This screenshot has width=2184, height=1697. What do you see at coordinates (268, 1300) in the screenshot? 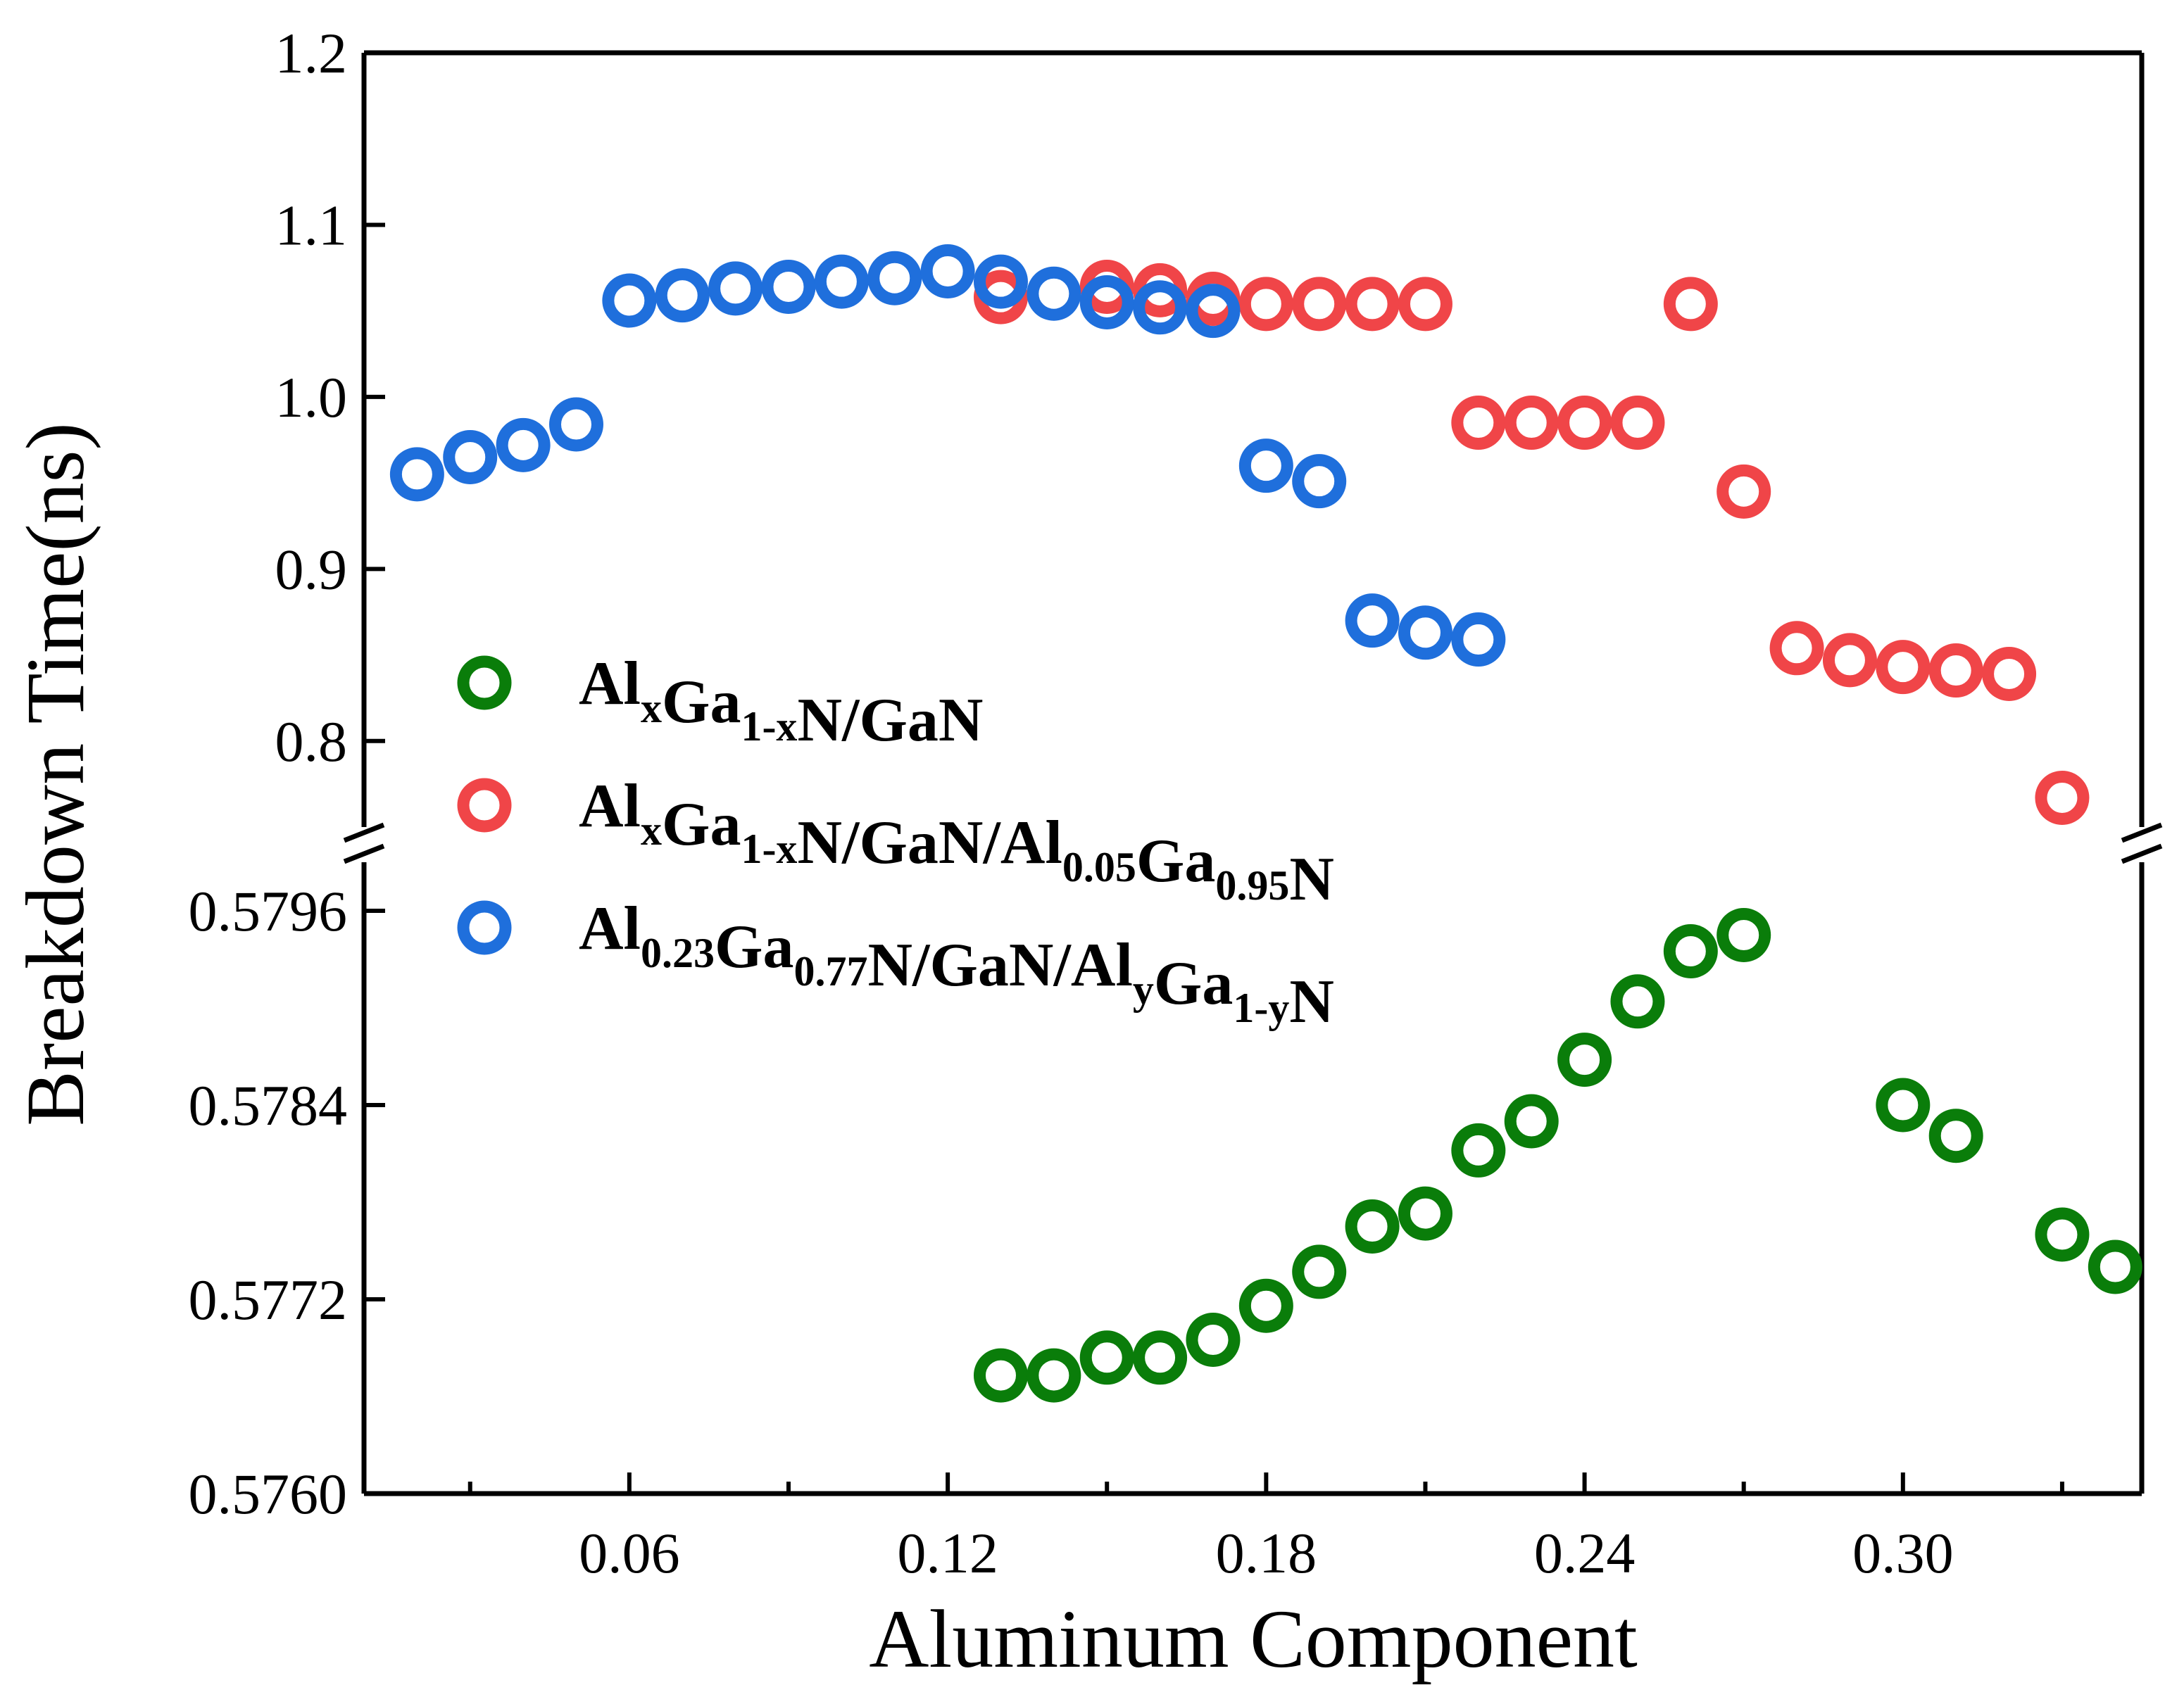
I see `lower-y-tick-label: 0.5772` at bounding box center [268, 1300].